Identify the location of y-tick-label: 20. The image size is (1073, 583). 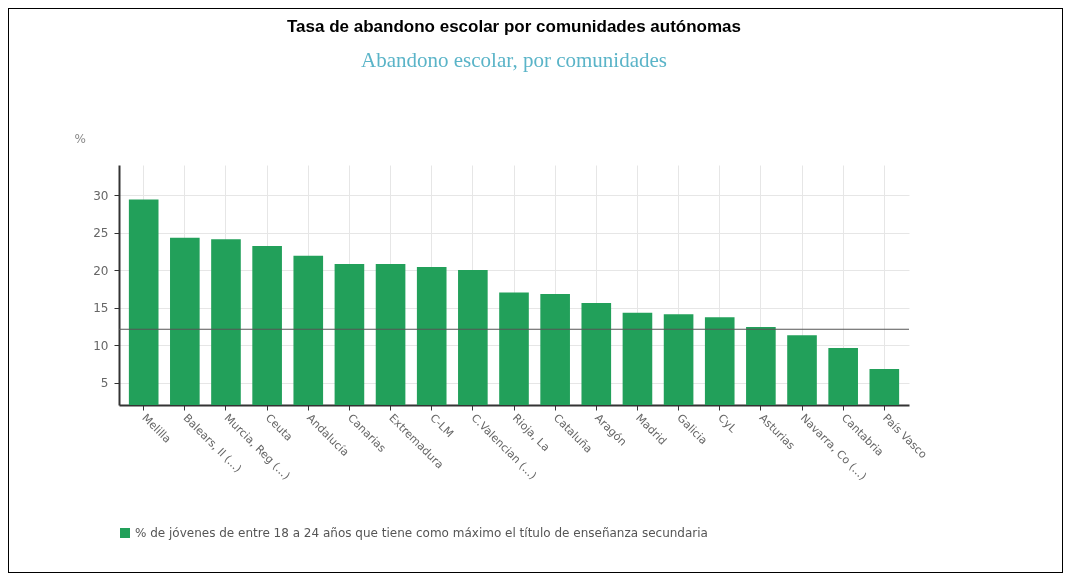
(101, 270).